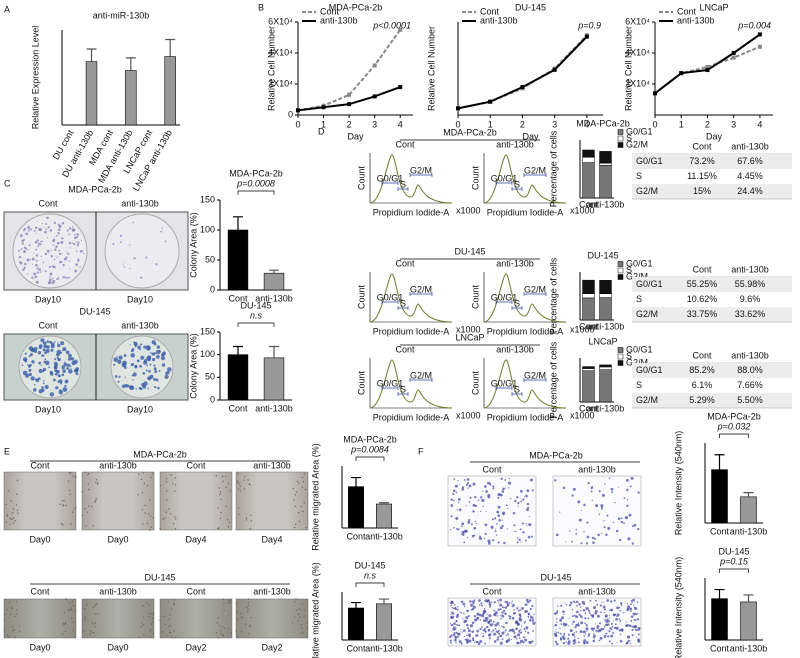  I want to click on error-bar, so click(238, 350).